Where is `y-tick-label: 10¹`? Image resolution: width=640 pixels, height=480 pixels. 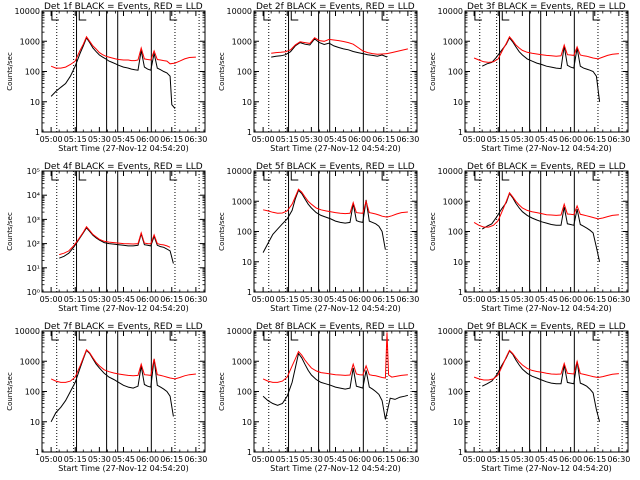 y-tick-label: 10¹ is located at coordinates (33, 268).